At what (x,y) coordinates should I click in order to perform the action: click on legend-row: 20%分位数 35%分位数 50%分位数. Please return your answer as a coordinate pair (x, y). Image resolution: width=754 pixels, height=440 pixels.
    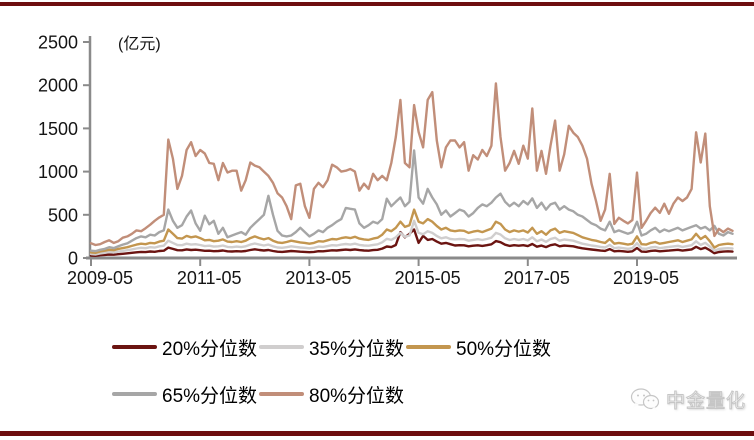
    Looking at the image, I should click on (392, 347).